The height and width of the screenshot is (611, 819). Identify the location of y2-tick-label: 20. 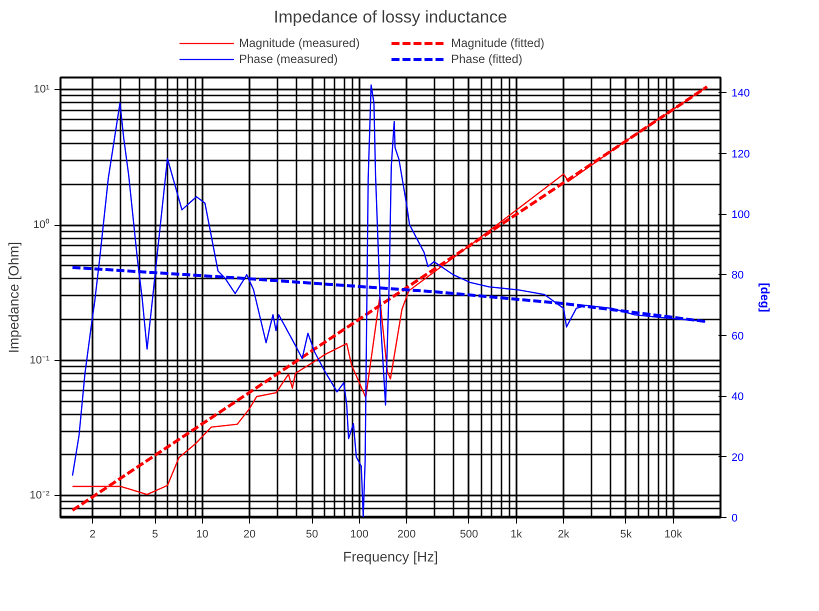
(738, 458).